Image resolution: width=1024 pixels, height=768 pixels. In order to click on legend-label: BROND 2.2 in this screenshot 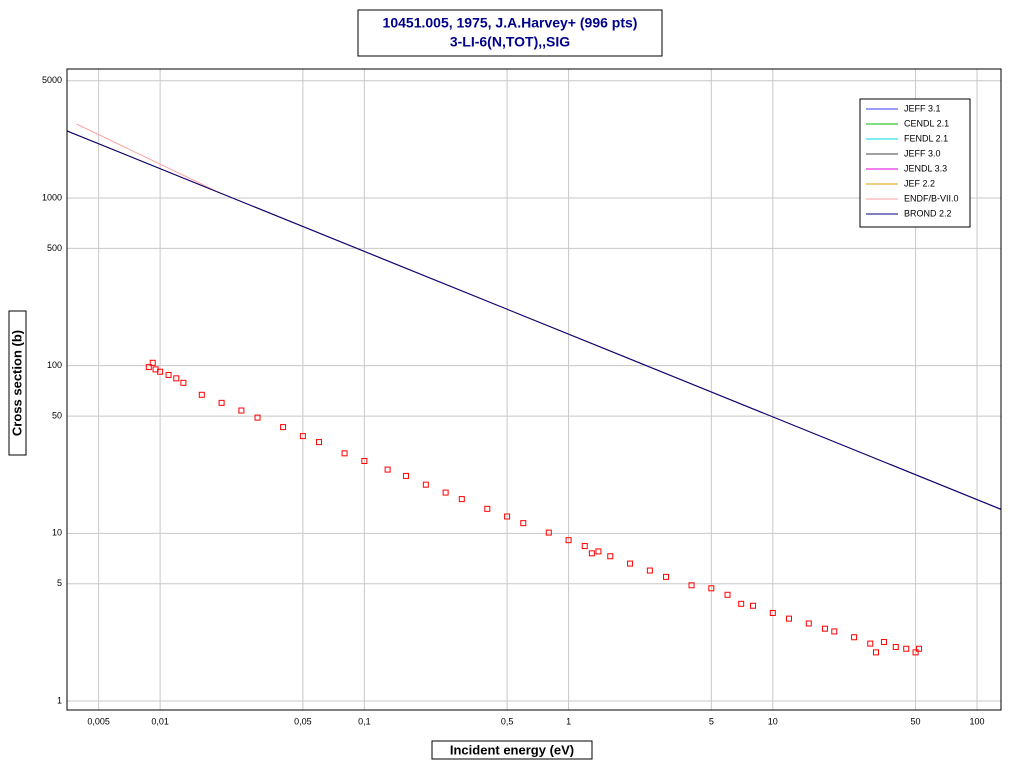, I will do `click(928, 213)`.